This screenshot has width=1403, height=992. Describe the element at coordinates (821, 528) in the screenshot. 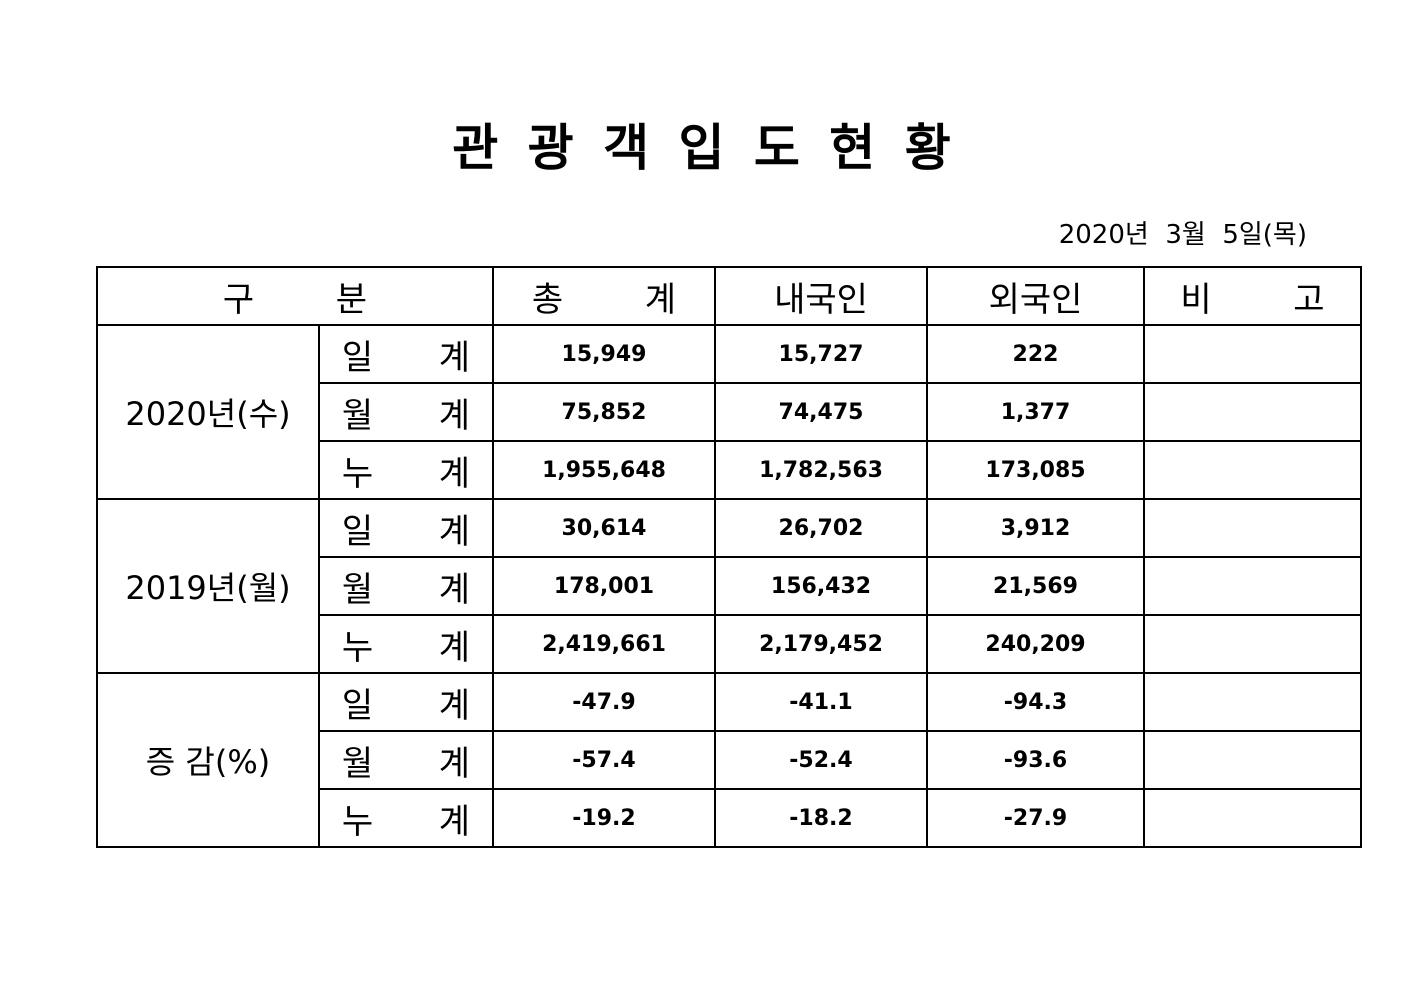

I see `value-cell: 26,702` at that location.